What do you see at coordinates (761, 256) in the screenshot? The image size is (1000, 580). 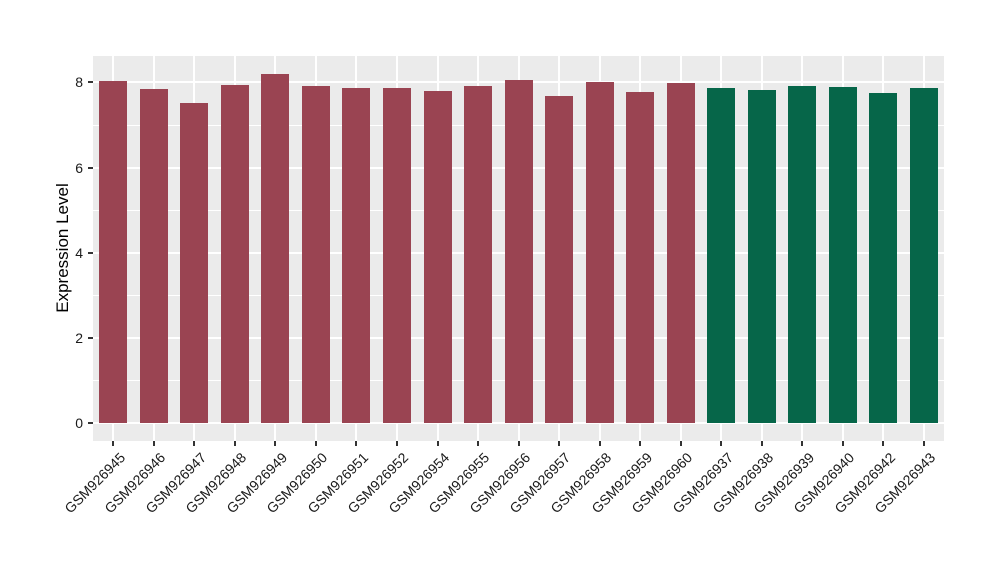 I see `bar-GSM926938` at bounding box center [761, 256].